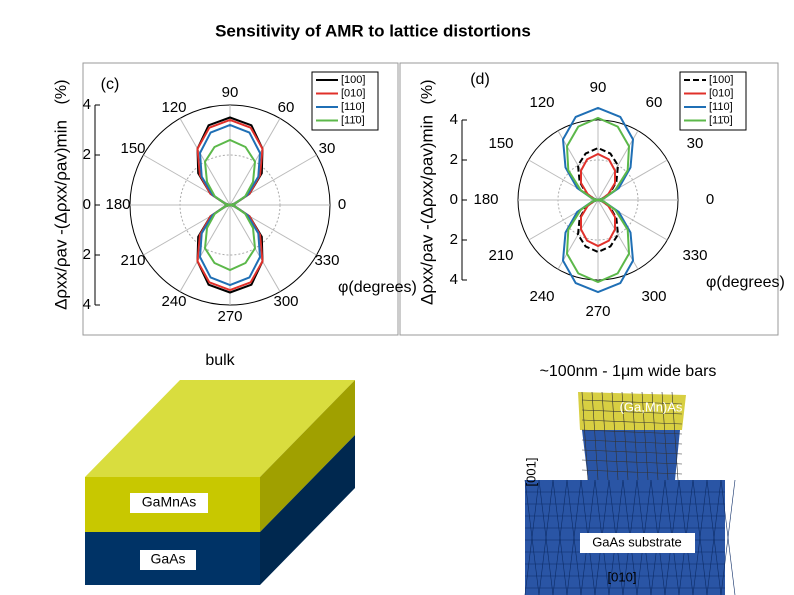 This screenshot has width=794, height=595. I want to click on side-lower, so click(307, 510).